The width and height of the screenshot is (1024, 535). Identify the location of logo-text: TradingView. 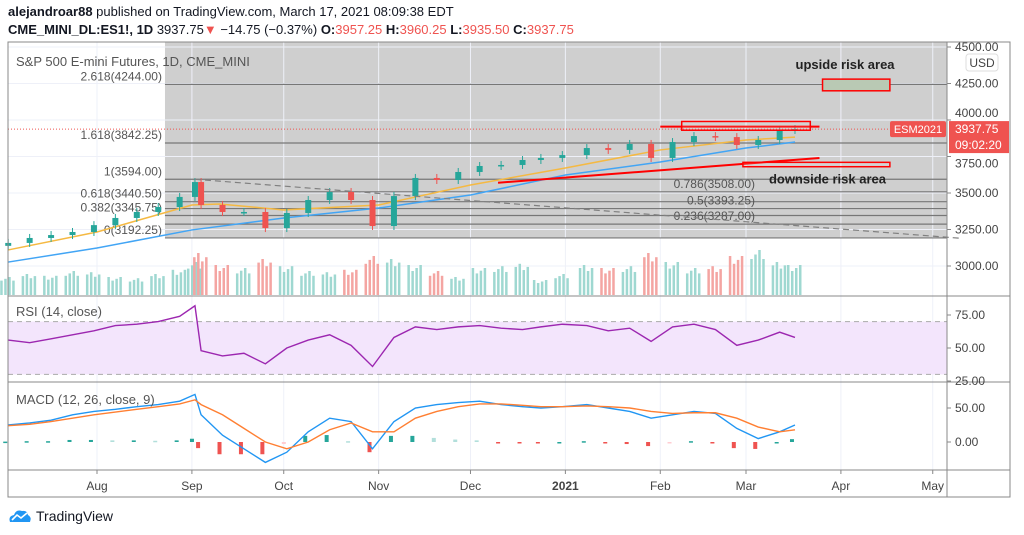
(75, 516).